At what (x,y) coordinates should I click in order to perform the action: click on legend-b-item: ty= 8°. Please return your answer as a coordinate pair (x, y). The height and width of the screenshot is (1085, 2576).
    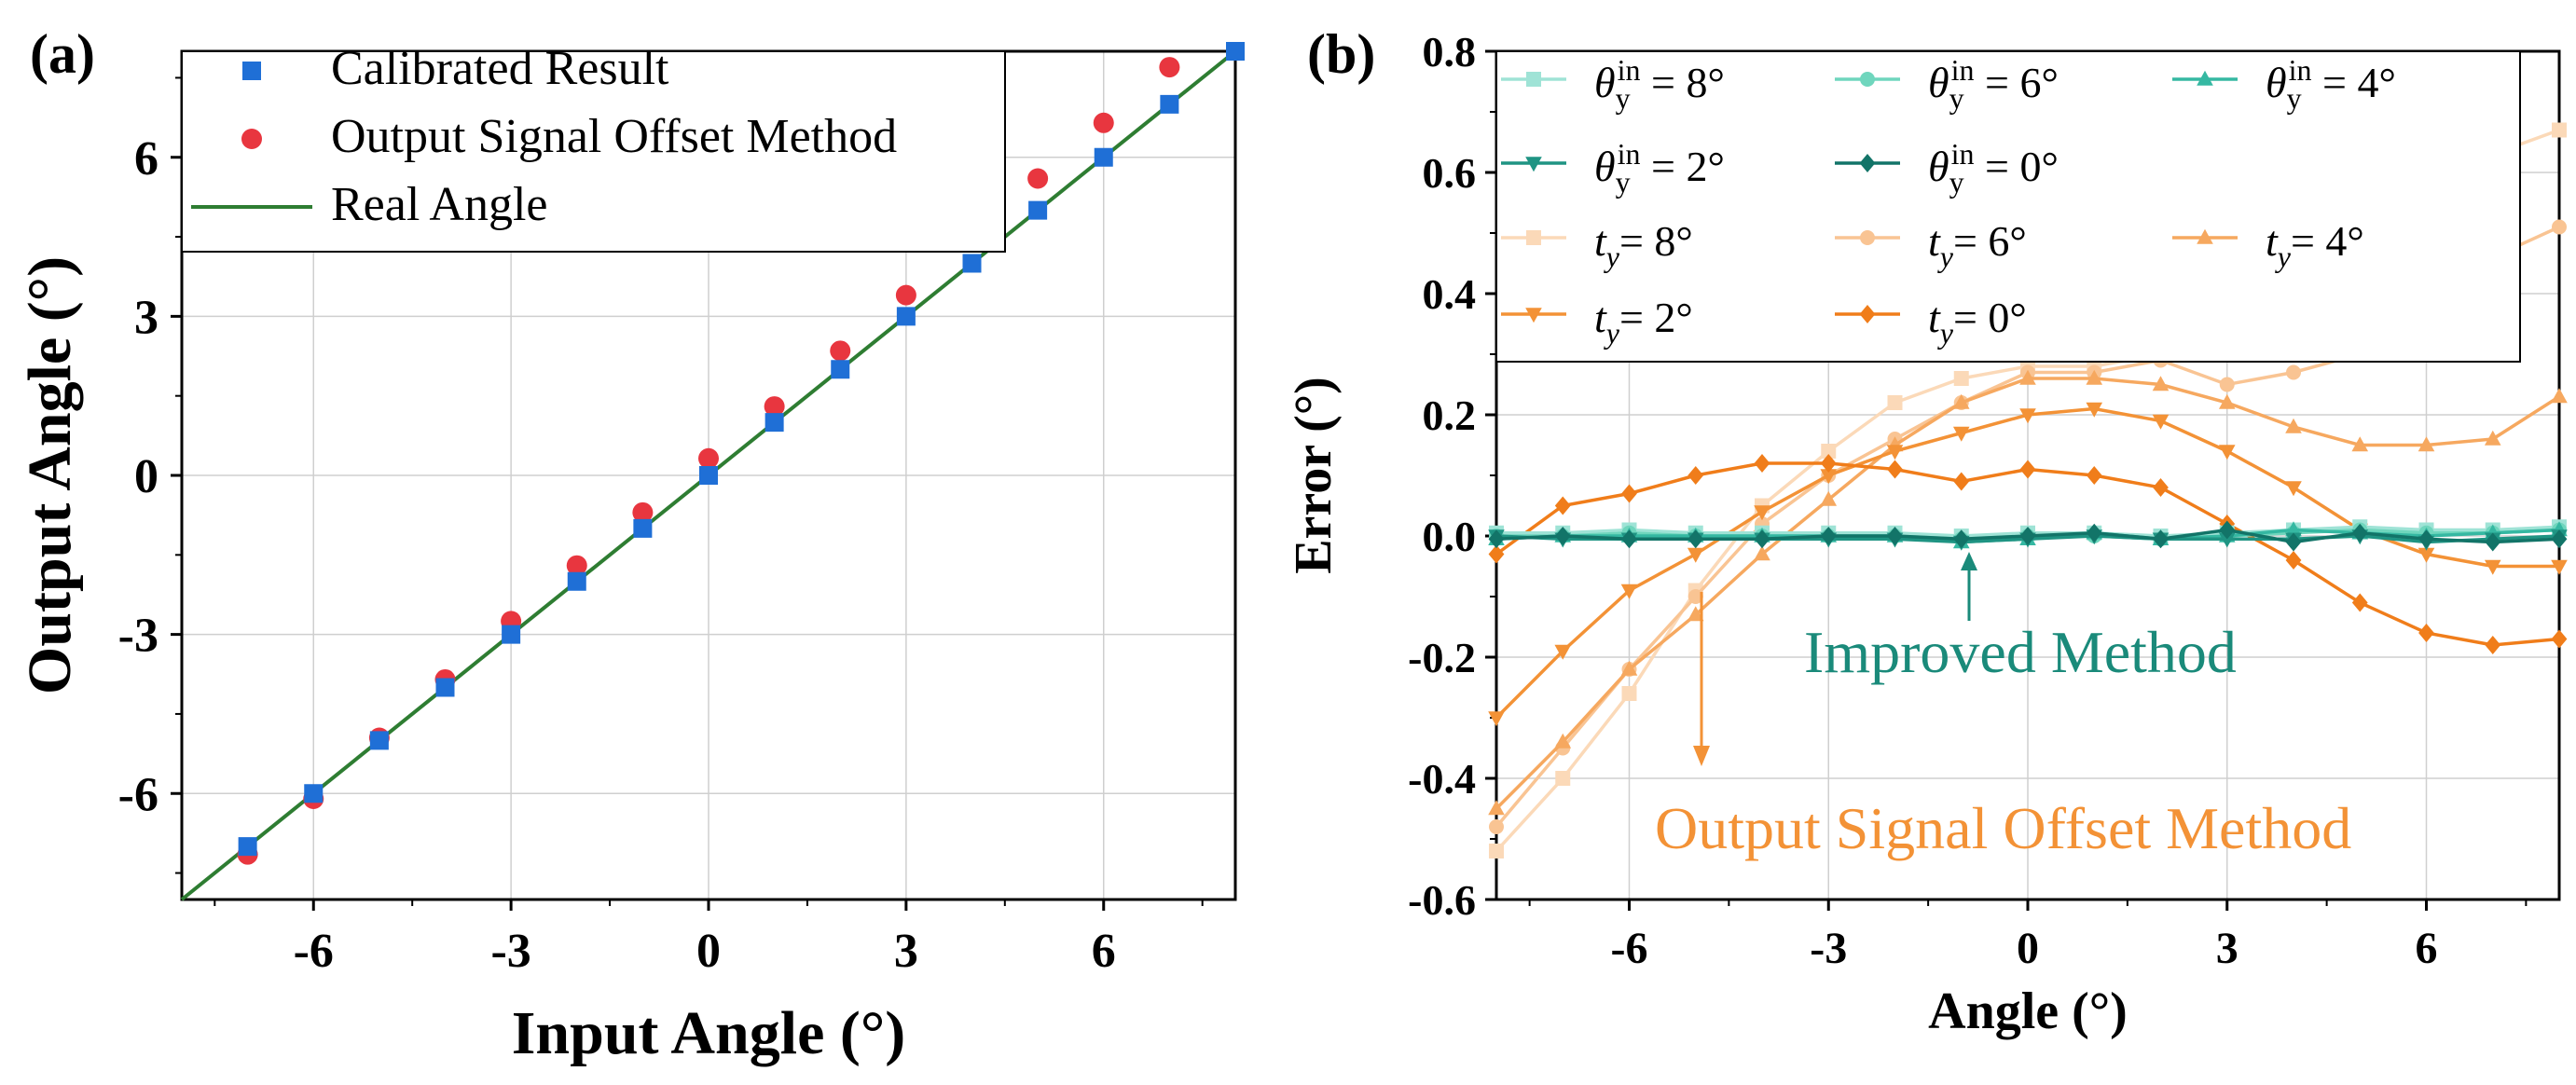
    Looking at the image, I should click on (1597, 245).